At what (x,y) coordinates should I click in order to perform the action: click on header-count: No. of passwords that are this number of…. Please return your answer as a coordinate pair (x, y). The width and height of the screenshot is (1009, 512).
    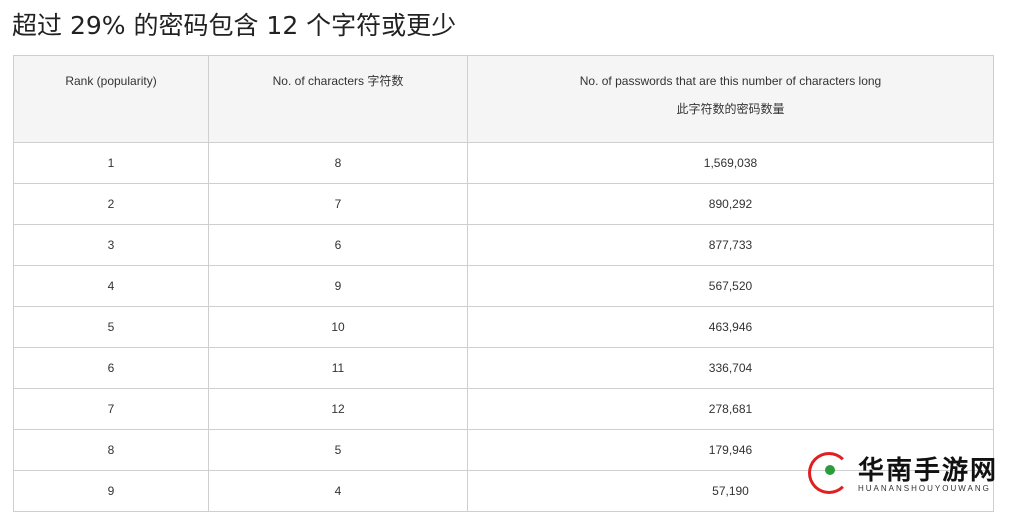
    Looking at the image, I should click on (730, 99).